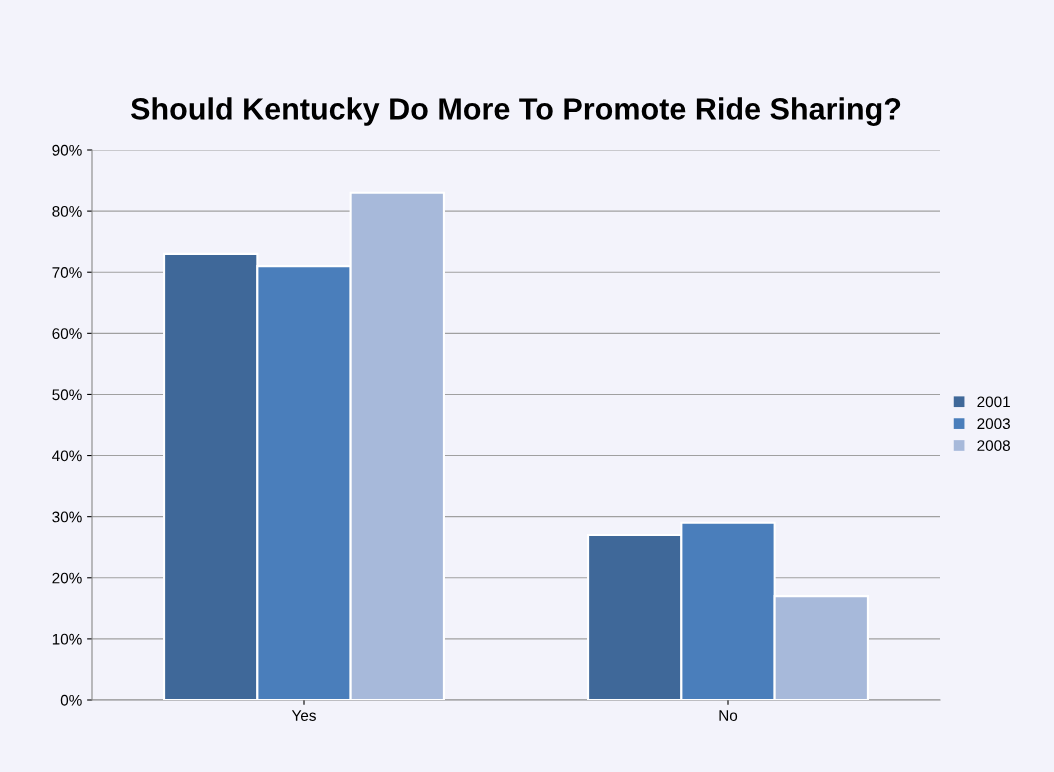 This screenshot has height=772, width=1054. Describe the element at coordinates (728, 715) in the screenshot. I see `x-tick-label: No` at that location.